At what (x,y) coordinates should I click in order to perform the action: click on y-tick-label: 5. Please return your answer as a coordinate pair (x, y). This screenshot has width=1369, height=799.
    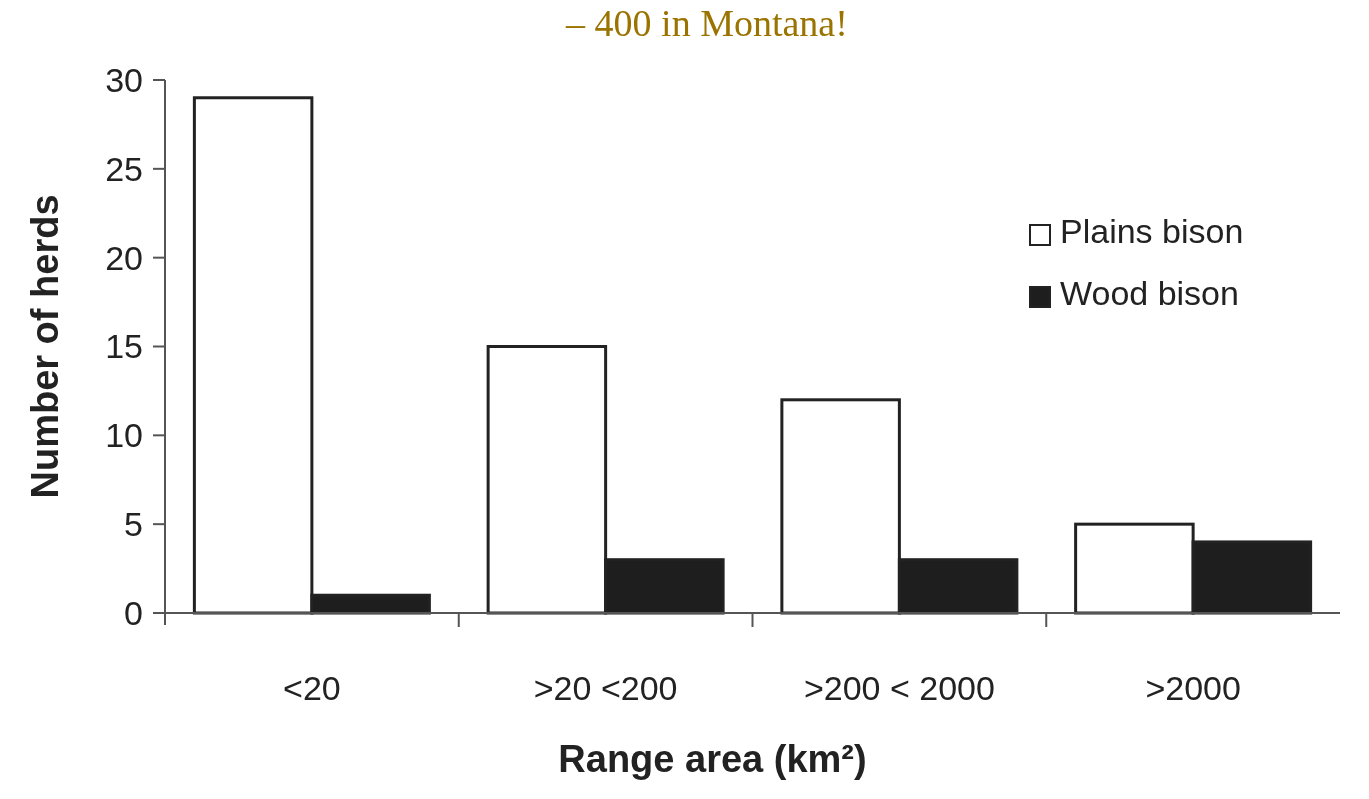
    Looking at the image, I should click on (133, 524).